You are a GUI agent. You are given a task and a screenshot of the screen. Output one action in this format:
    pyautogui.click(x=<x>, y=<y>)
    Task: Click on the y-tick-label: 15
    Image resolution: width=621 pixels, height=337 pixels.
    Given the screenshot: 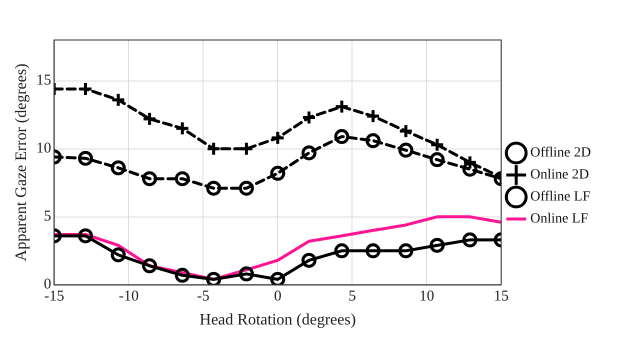 What is the action you would take?
    pyautogui.click(x=44, y=80)
    